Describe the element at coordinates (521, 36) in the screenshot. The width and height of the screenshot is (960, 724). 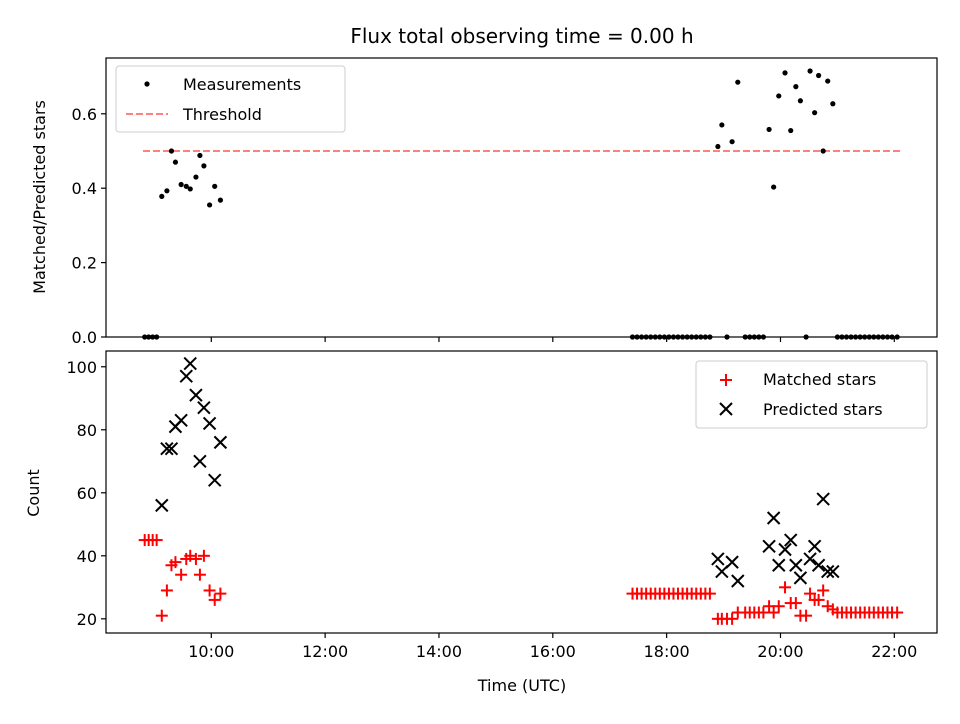
I see `chart-title: Flux total observing time = 0.00 h` at that location.